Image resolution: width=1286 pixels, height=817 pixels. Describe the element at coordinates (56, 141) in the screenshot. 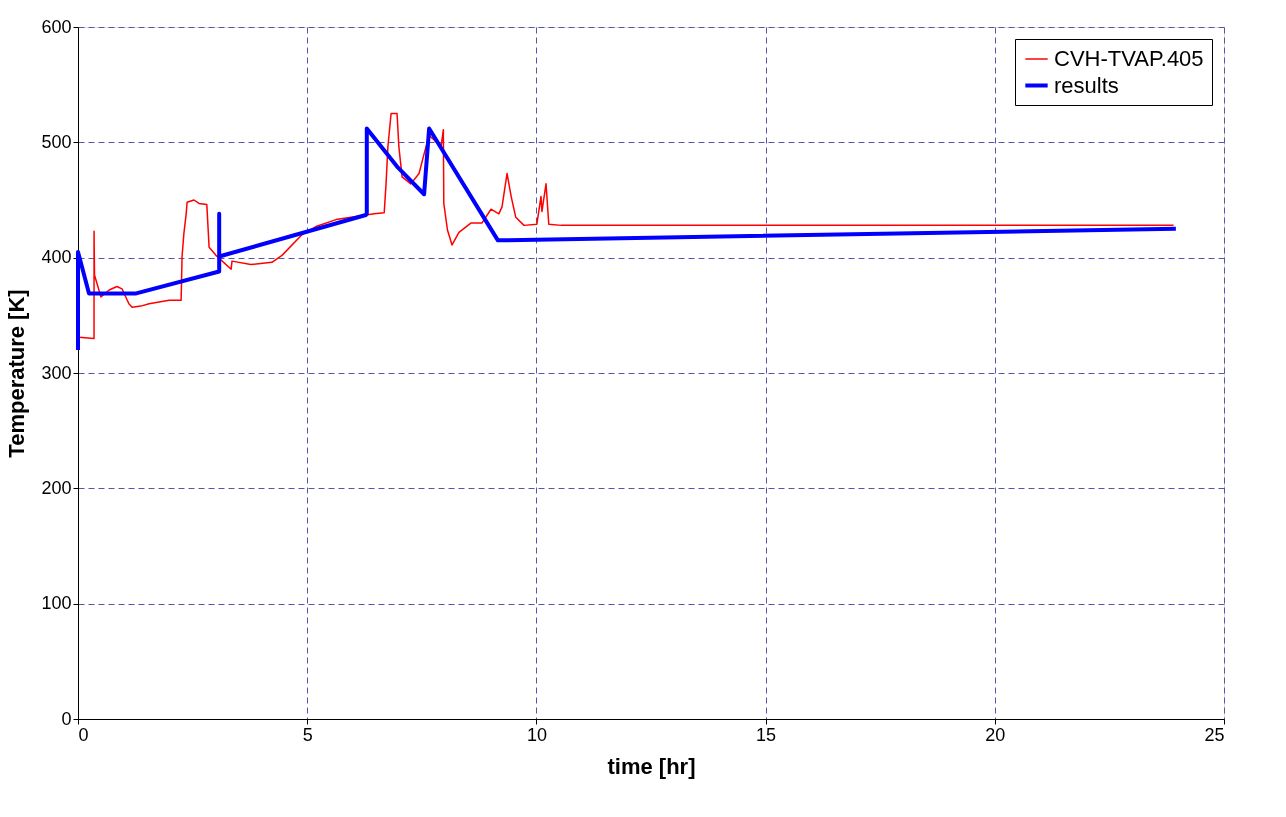

I see `y-tick-label: 500` at that location.